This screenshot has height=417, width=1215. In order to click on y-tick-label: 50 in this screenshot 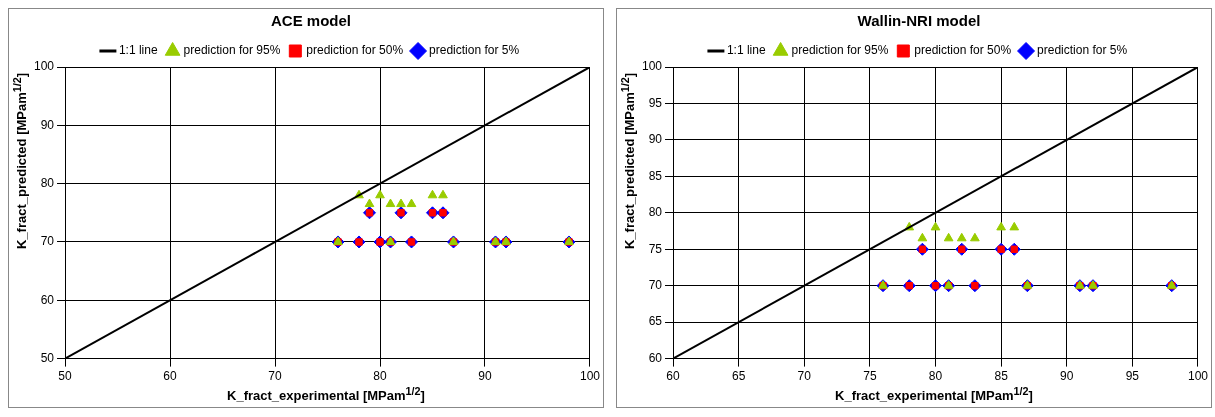, I will do `click(47, 357)`.